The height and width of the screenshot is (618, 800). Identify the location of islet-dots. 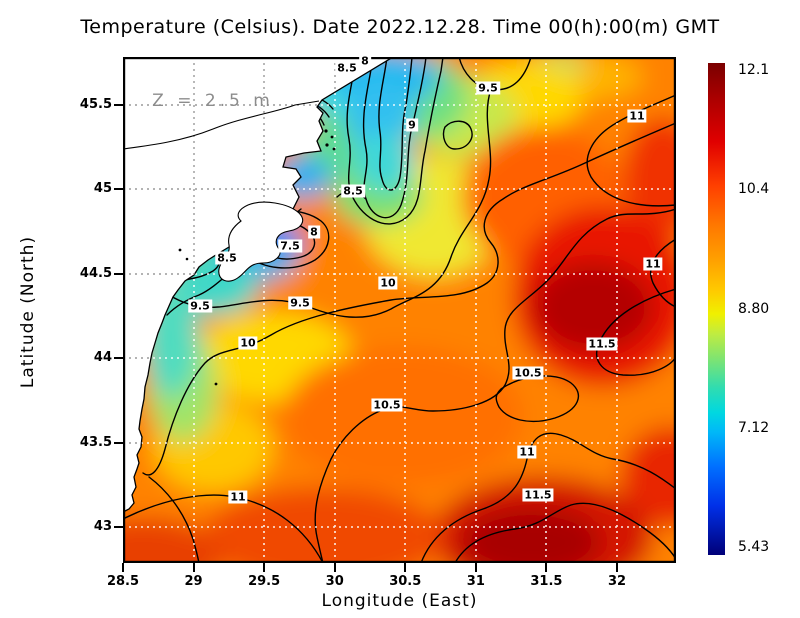
(257, 257).